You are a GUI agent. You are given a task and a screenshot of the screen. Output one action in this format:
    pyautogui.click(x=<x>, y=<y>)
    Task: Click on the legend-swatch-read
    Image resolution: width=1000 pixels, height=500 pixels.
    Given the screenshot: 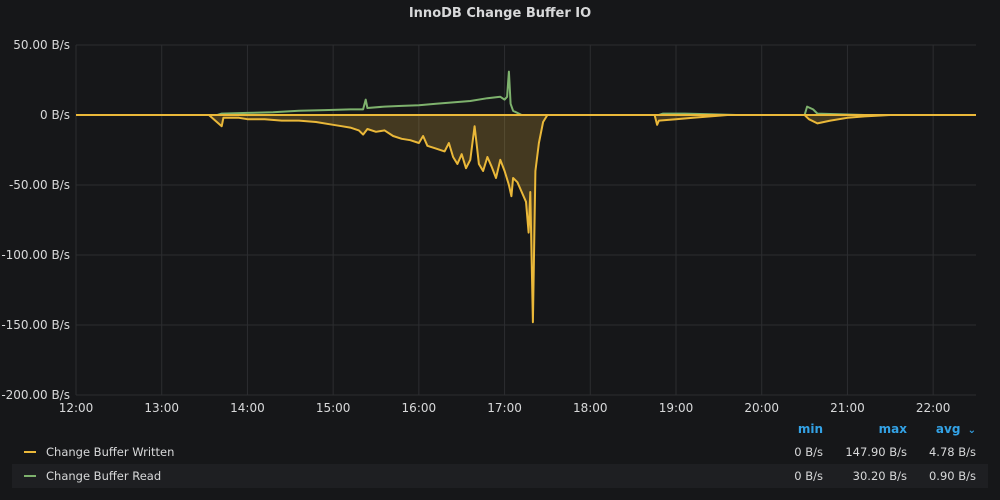 What is the action you would take?
    pyautogui.click(x=30, y=476)
    